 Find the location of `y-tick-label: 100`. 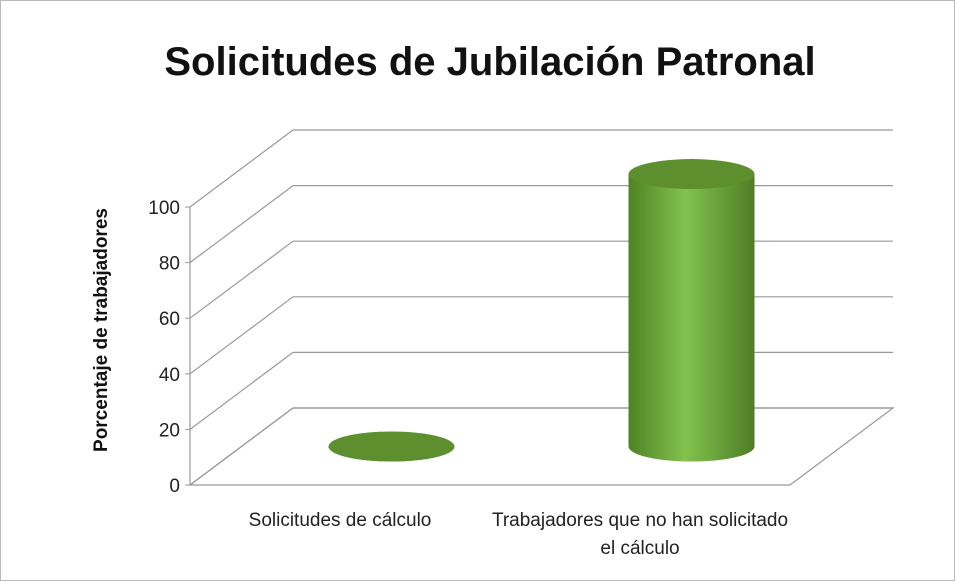

y-tick-label: 100 is located at coordinates (164, 208).